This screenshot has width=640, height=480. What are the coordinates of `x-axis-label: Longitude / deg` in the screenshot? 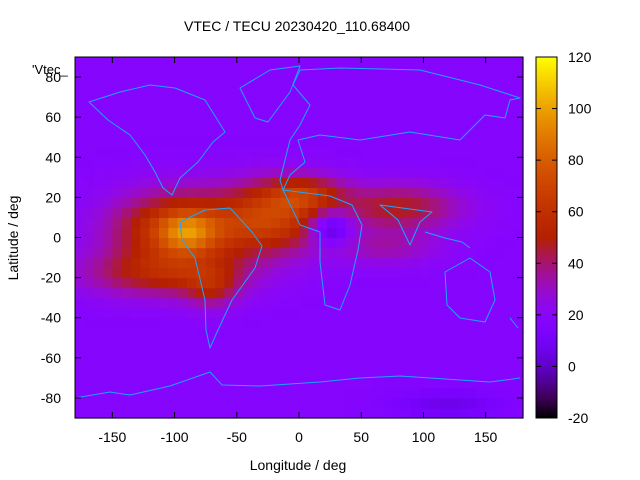 It's located at (298, 465).